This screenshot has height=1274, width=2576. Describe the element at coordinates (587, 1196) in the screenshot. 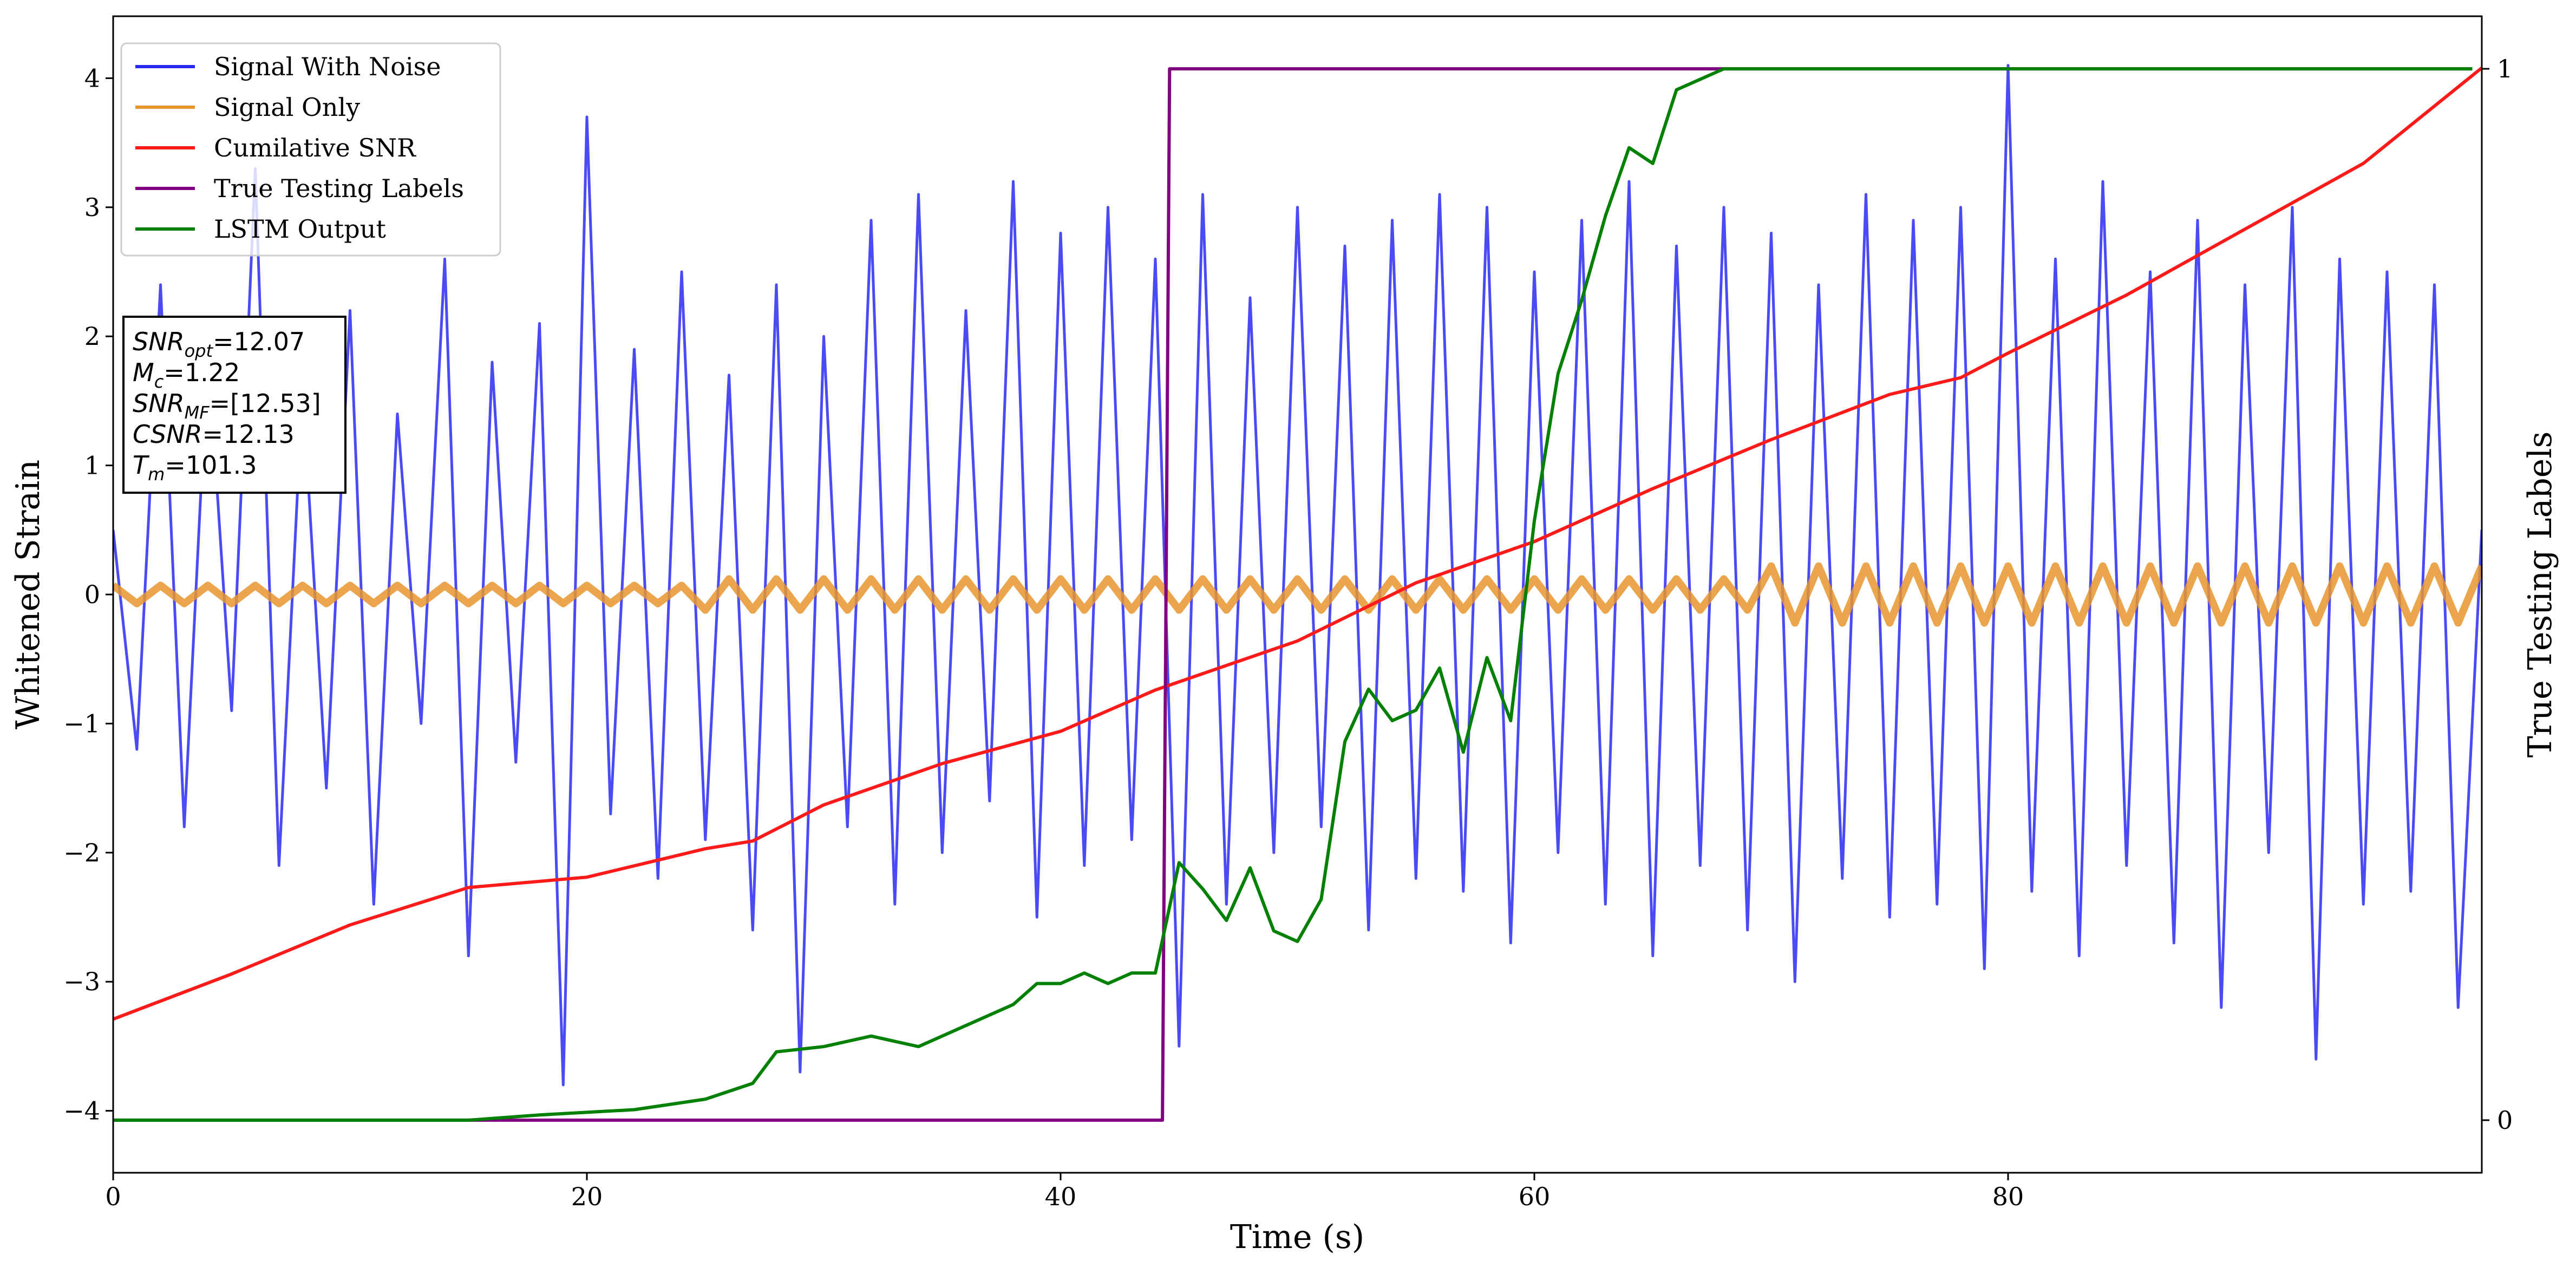

I see `x-tick-label: 20` at that location.